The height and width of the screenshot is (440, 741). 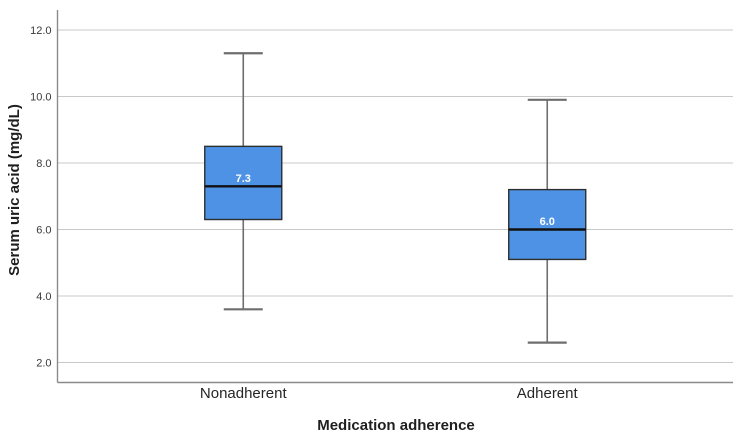 What do you see at coordinates (548, 393) in the screenshot?
I see `category-label-adherent: Adherent` at bounding box center [548, 393].